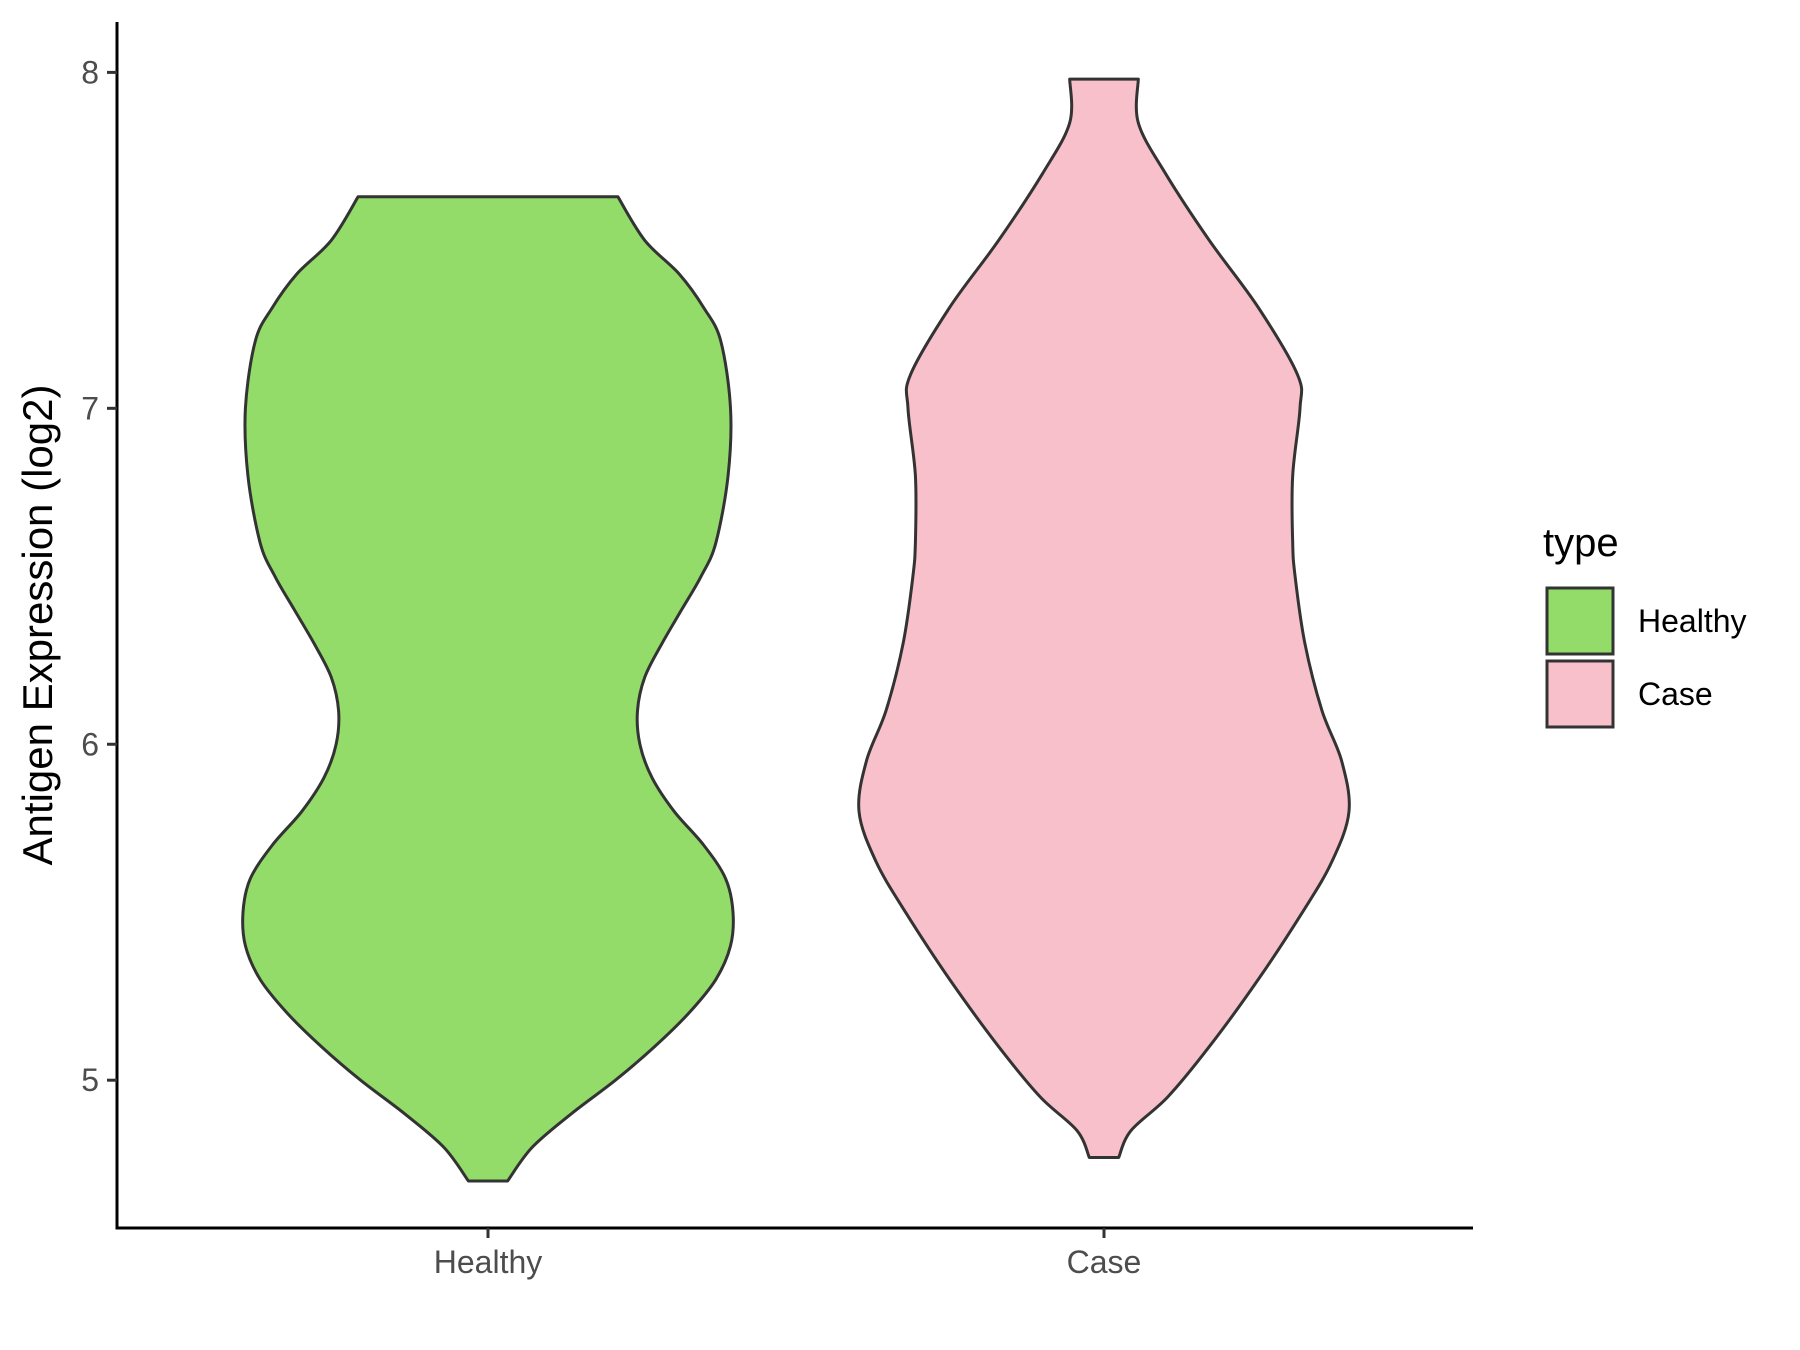 This screenshot has width=1800, height=1350. What do you see at coordinates (90, 1080) in the screenshot?
I see `y-tick-label: 5` at bounding box center [90, 1080].